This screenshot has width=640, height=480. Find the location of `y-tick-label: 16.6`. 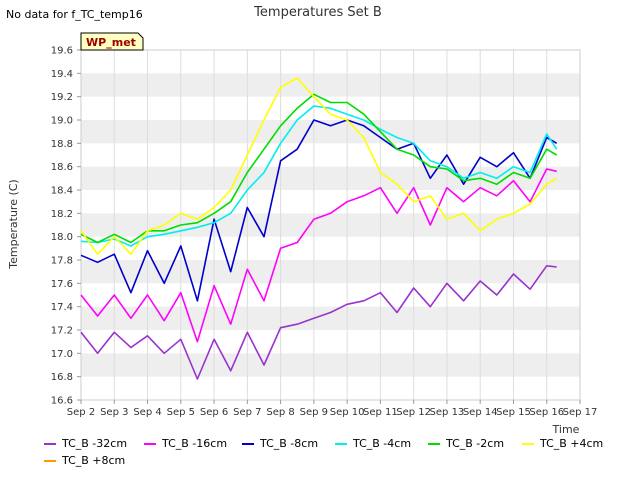

y-tick-label: 16.6 is located at coordinates (62, 401).